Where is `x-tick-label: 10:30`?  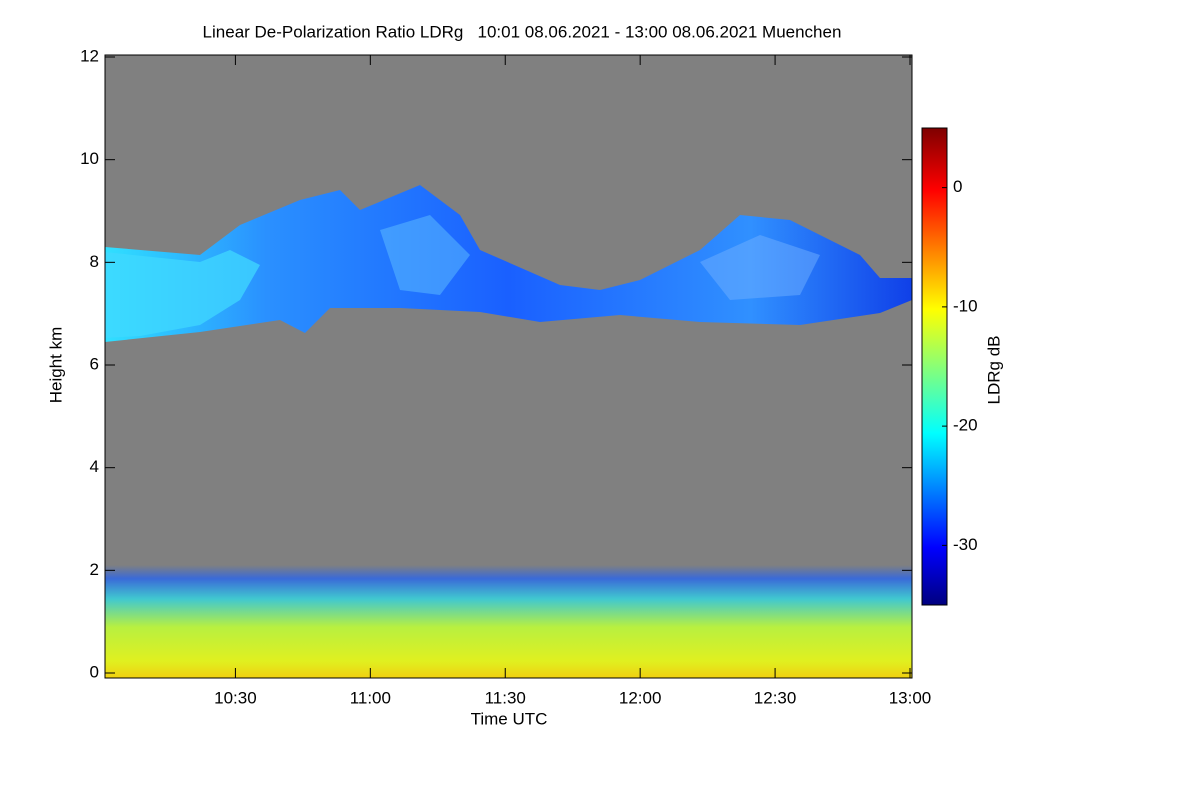 x-tick-label: 10:30 is located at coordinates (235, 697).